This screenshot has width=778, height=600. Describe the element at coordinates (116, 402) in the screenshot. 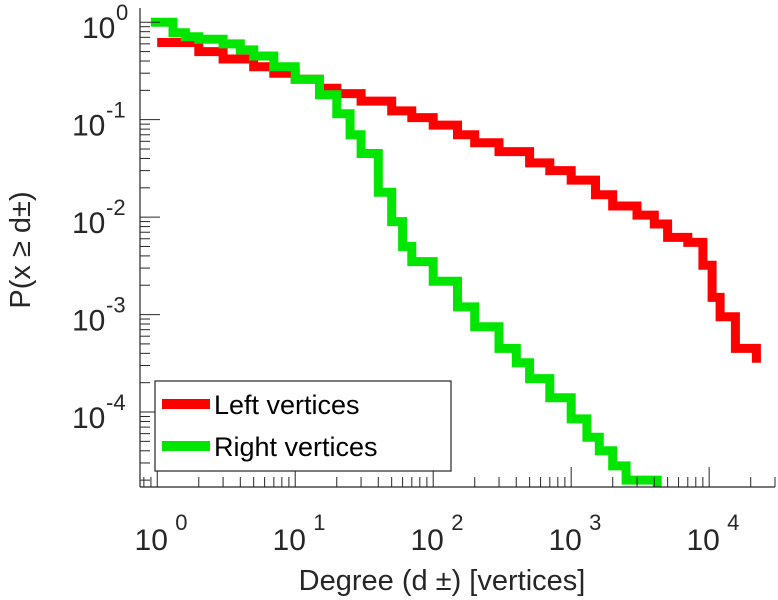

I see `y-tick-exponent: -4` at that location.